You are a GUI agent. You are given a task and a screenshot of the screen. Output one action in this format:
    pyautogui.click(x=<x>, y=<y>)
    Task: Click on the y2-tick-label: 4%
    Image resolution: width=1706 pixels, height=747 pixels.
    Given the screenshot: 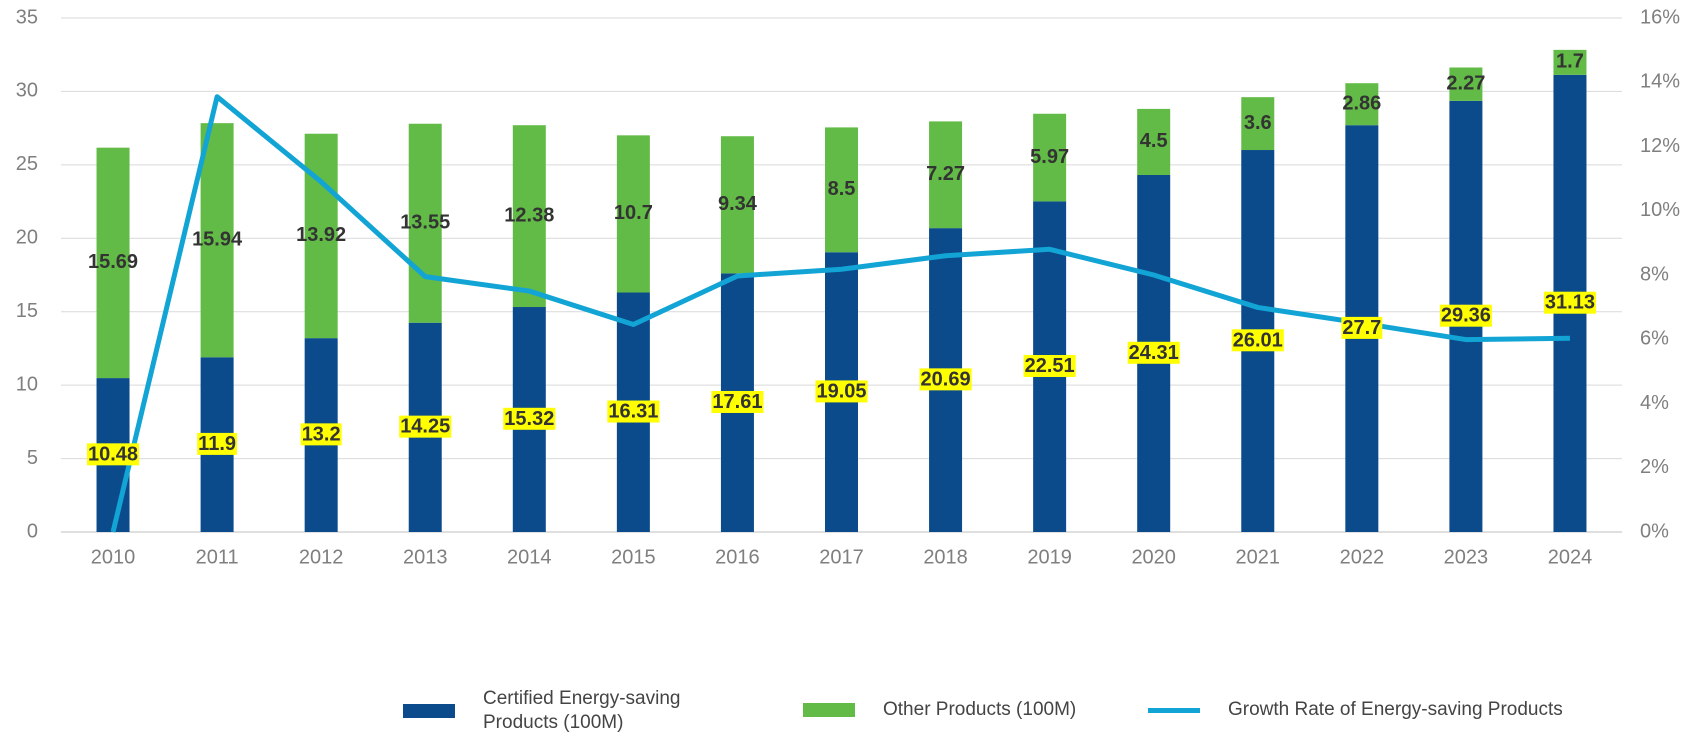 What is the action you would take?
    pyautogui.click(x=1654, y=403)
    